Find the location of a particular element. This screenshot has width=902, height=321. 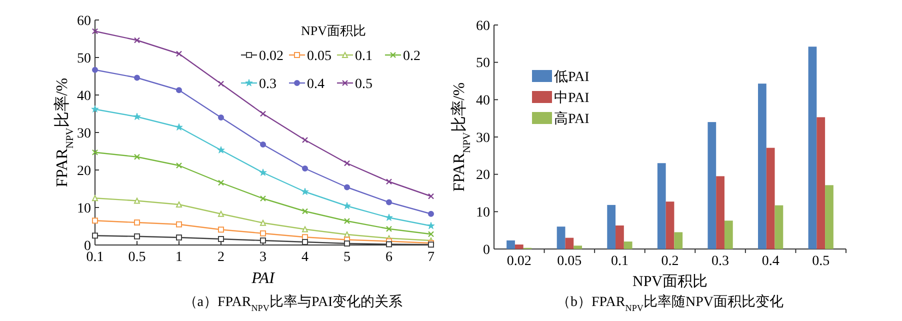

x-tick-label: 0.05 is located at coordinates (569, 261).